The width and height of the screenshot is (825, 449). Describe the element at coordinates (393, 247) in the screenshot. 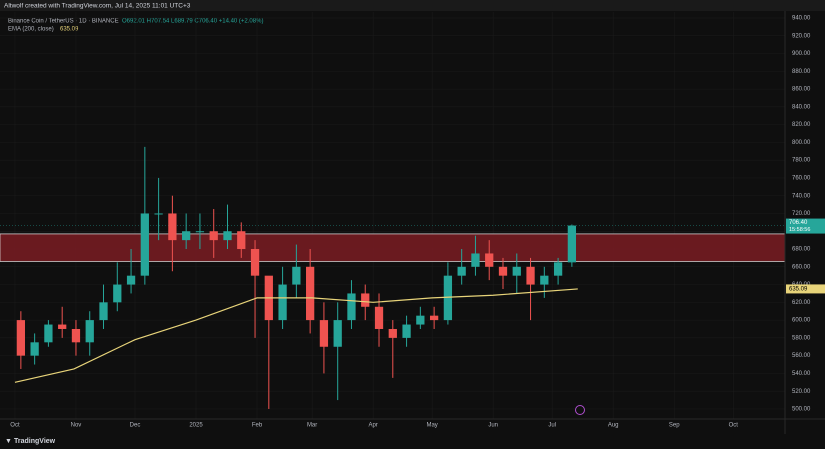

I see `zone` at that location.